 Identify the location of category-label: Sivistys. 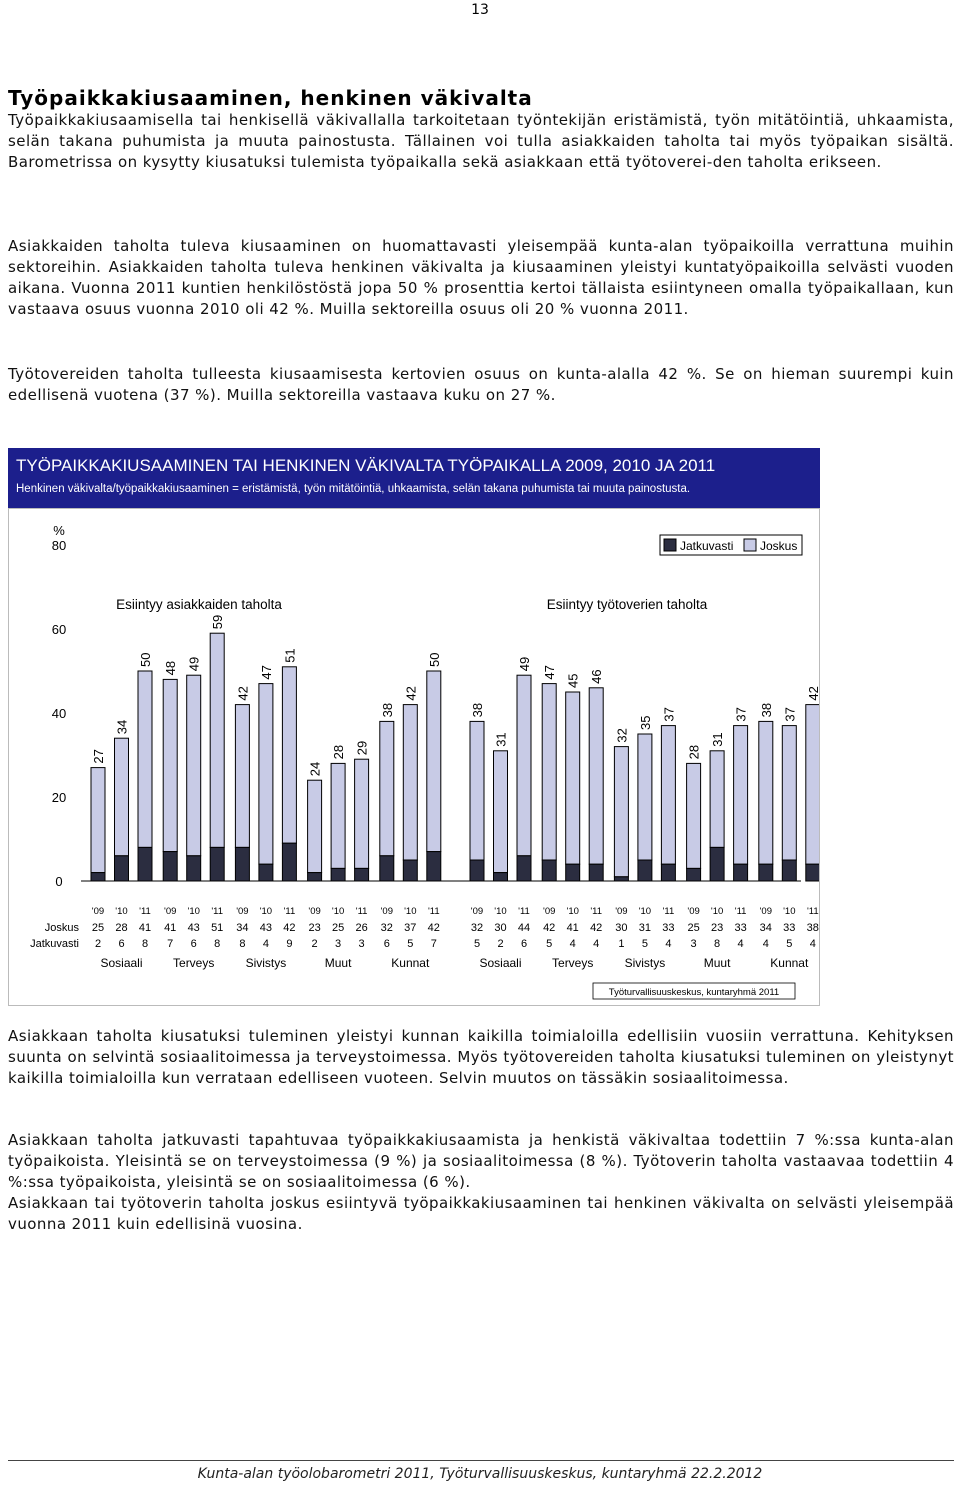
(645, 963).